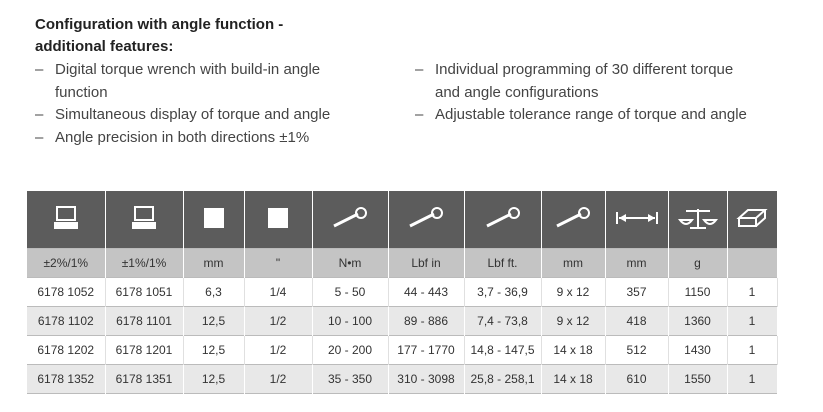 The height and width of the screenshot is (412, 823). I want to click on table-cell: 6178 1202, so click(66, 350).